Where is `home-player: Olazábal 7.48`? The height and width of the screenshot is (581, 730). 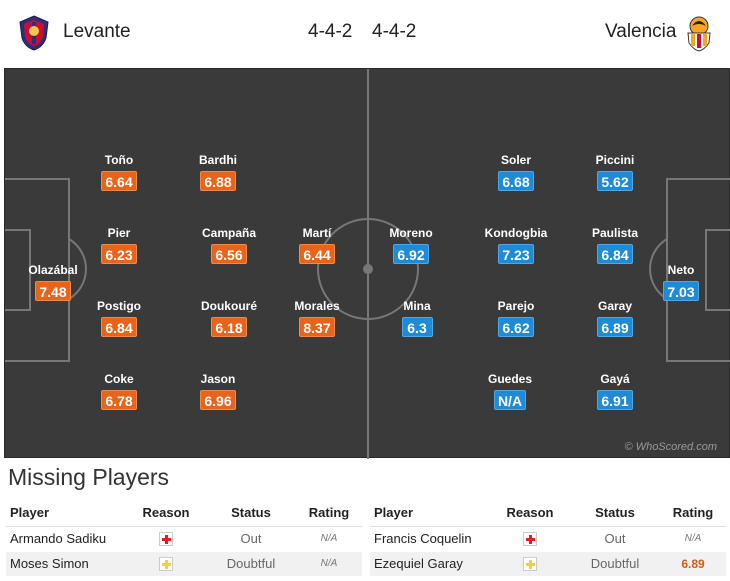
home-player: Olazábal 7.48 is located at coordinates (53, 282).